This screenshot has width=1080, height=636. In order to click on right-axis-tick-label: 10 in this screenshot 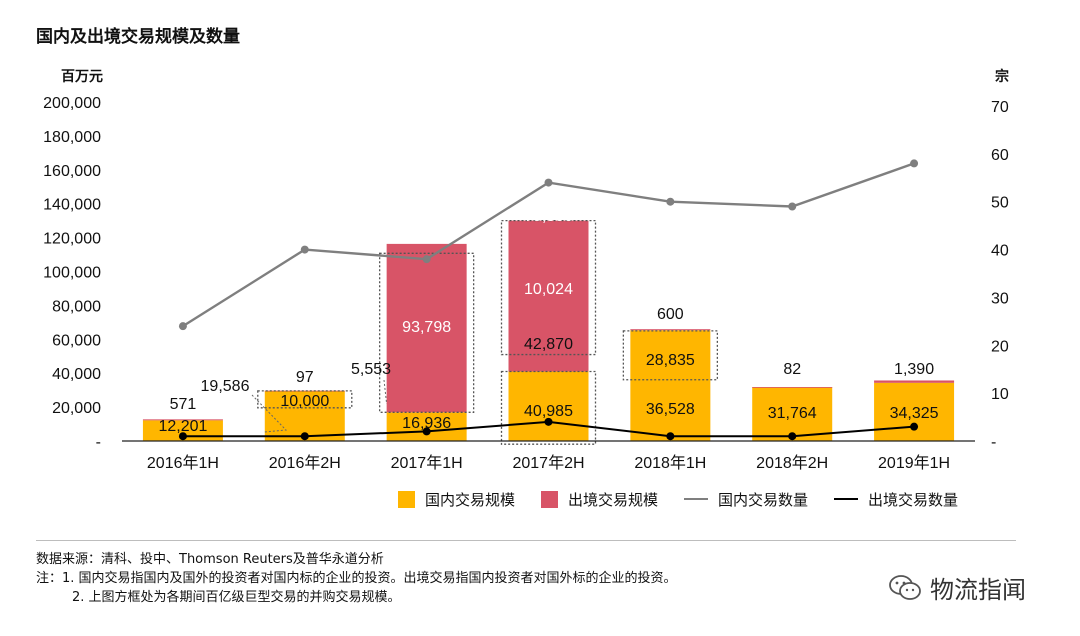, I will do `click(1000, 394)`.